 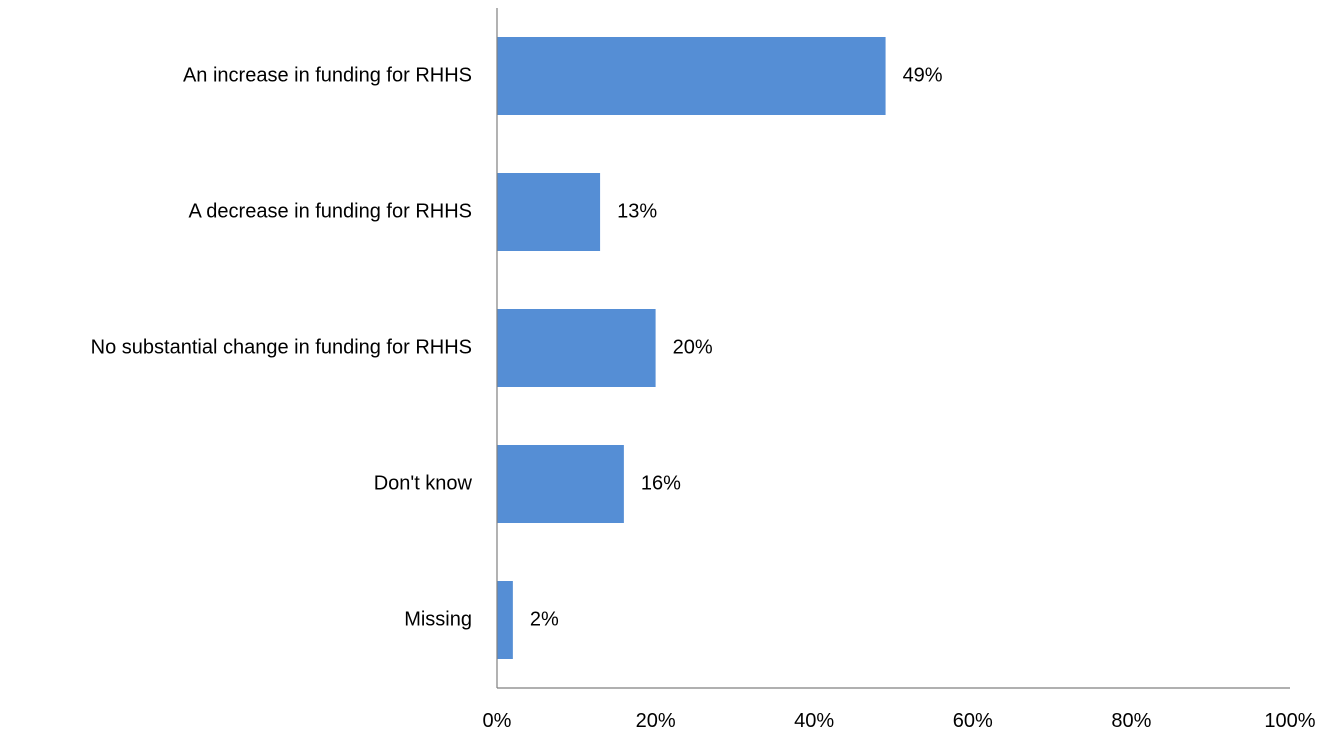 I want to click on x-tick-label: 20%, so click(x=656, y=721).